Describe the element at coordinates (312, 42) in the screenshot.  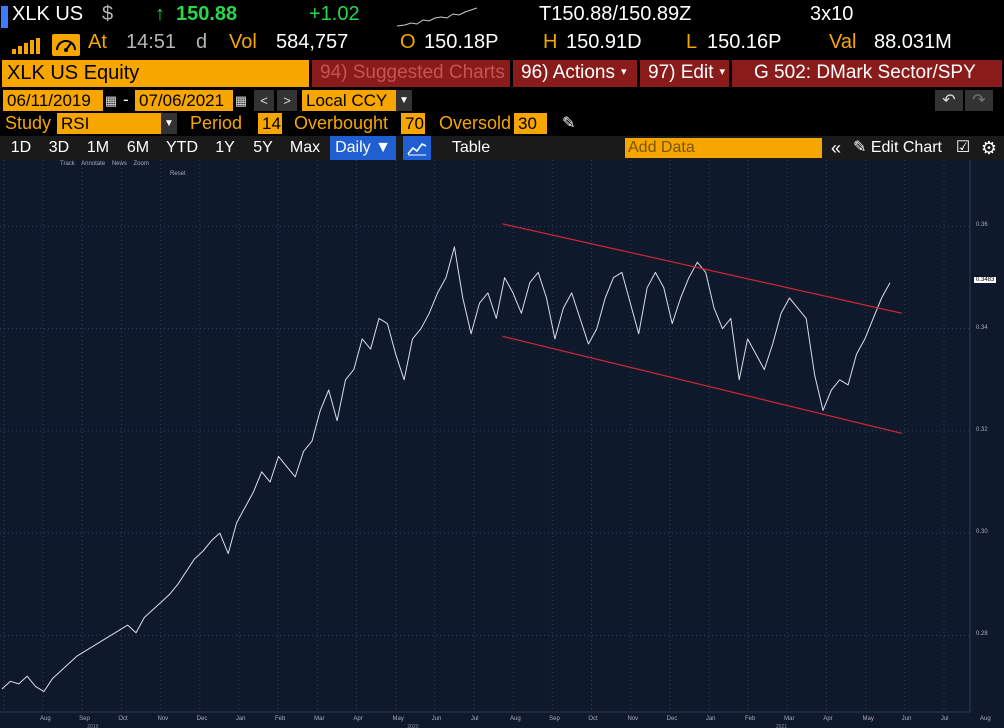
I see `volume: 584,757` at that location.